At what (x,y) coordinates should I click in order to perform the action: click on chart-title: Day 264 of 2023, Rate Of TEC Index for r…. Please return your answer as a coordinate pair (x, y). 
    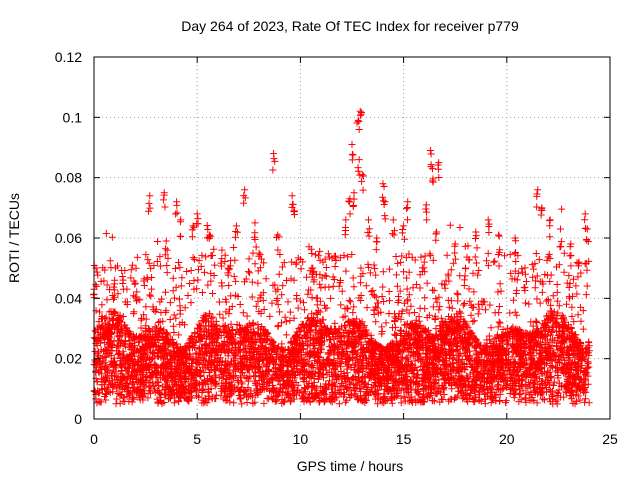
    Looking at the image, I should click on (350, 26).